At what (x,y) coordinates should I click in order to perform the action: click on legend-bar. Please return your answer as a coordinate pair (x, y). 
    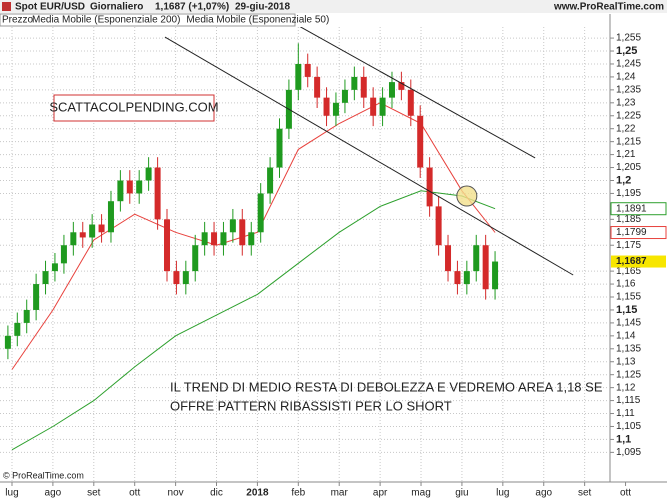
    Looking at the image, I should click on (148, 20).